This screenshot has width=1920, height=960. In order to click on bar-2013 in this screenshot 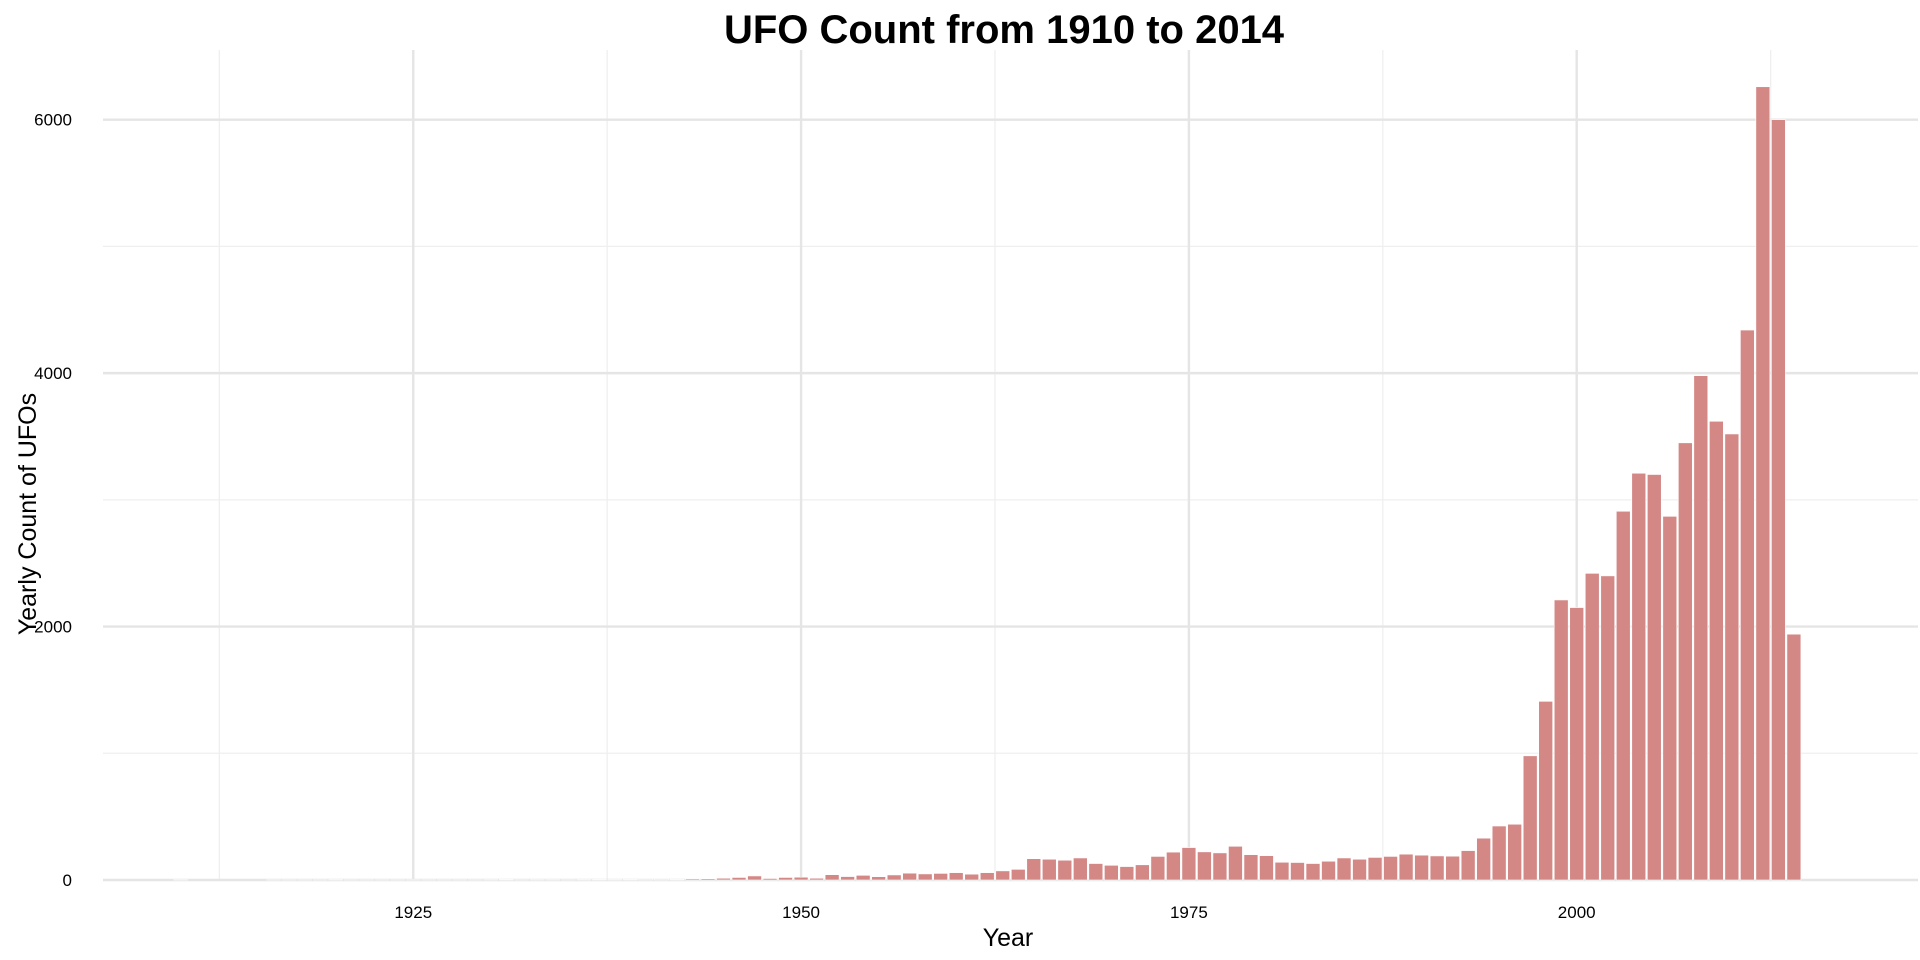, I will do `click(1778, 500)`.